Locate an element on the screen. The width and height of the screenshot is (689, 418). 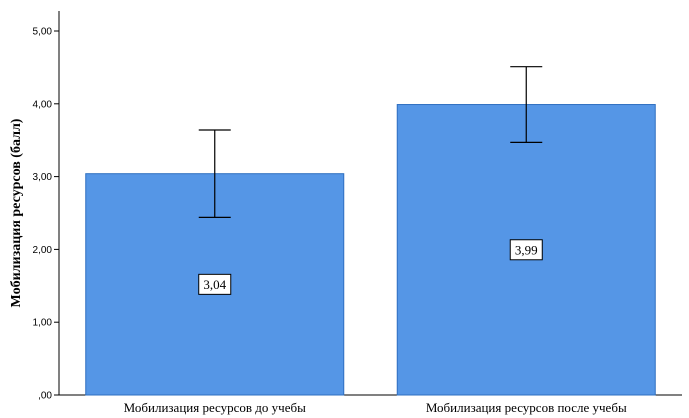
y-tick-label-1: 1,00 is located at coordinates (43, 323).